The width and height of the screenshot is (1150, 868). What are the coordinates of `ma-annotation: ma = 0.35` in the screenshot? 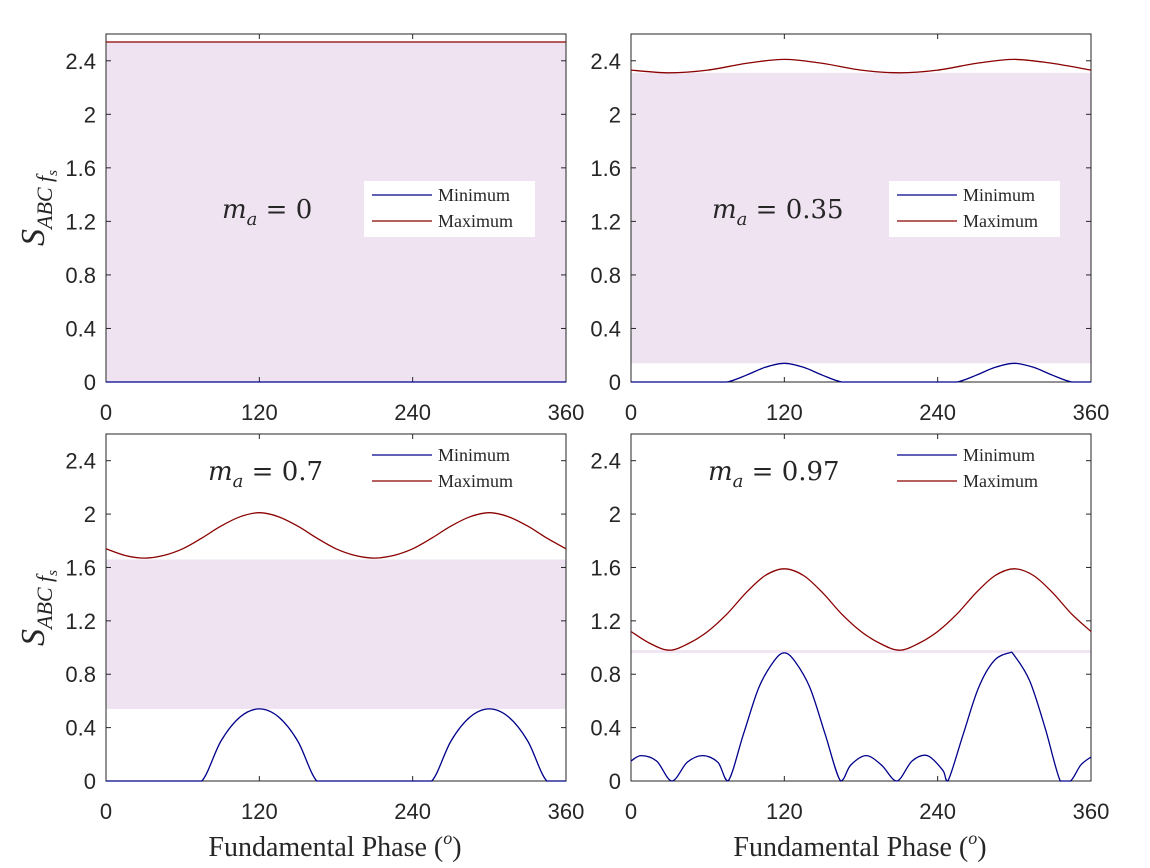 It's located at (778, 212).